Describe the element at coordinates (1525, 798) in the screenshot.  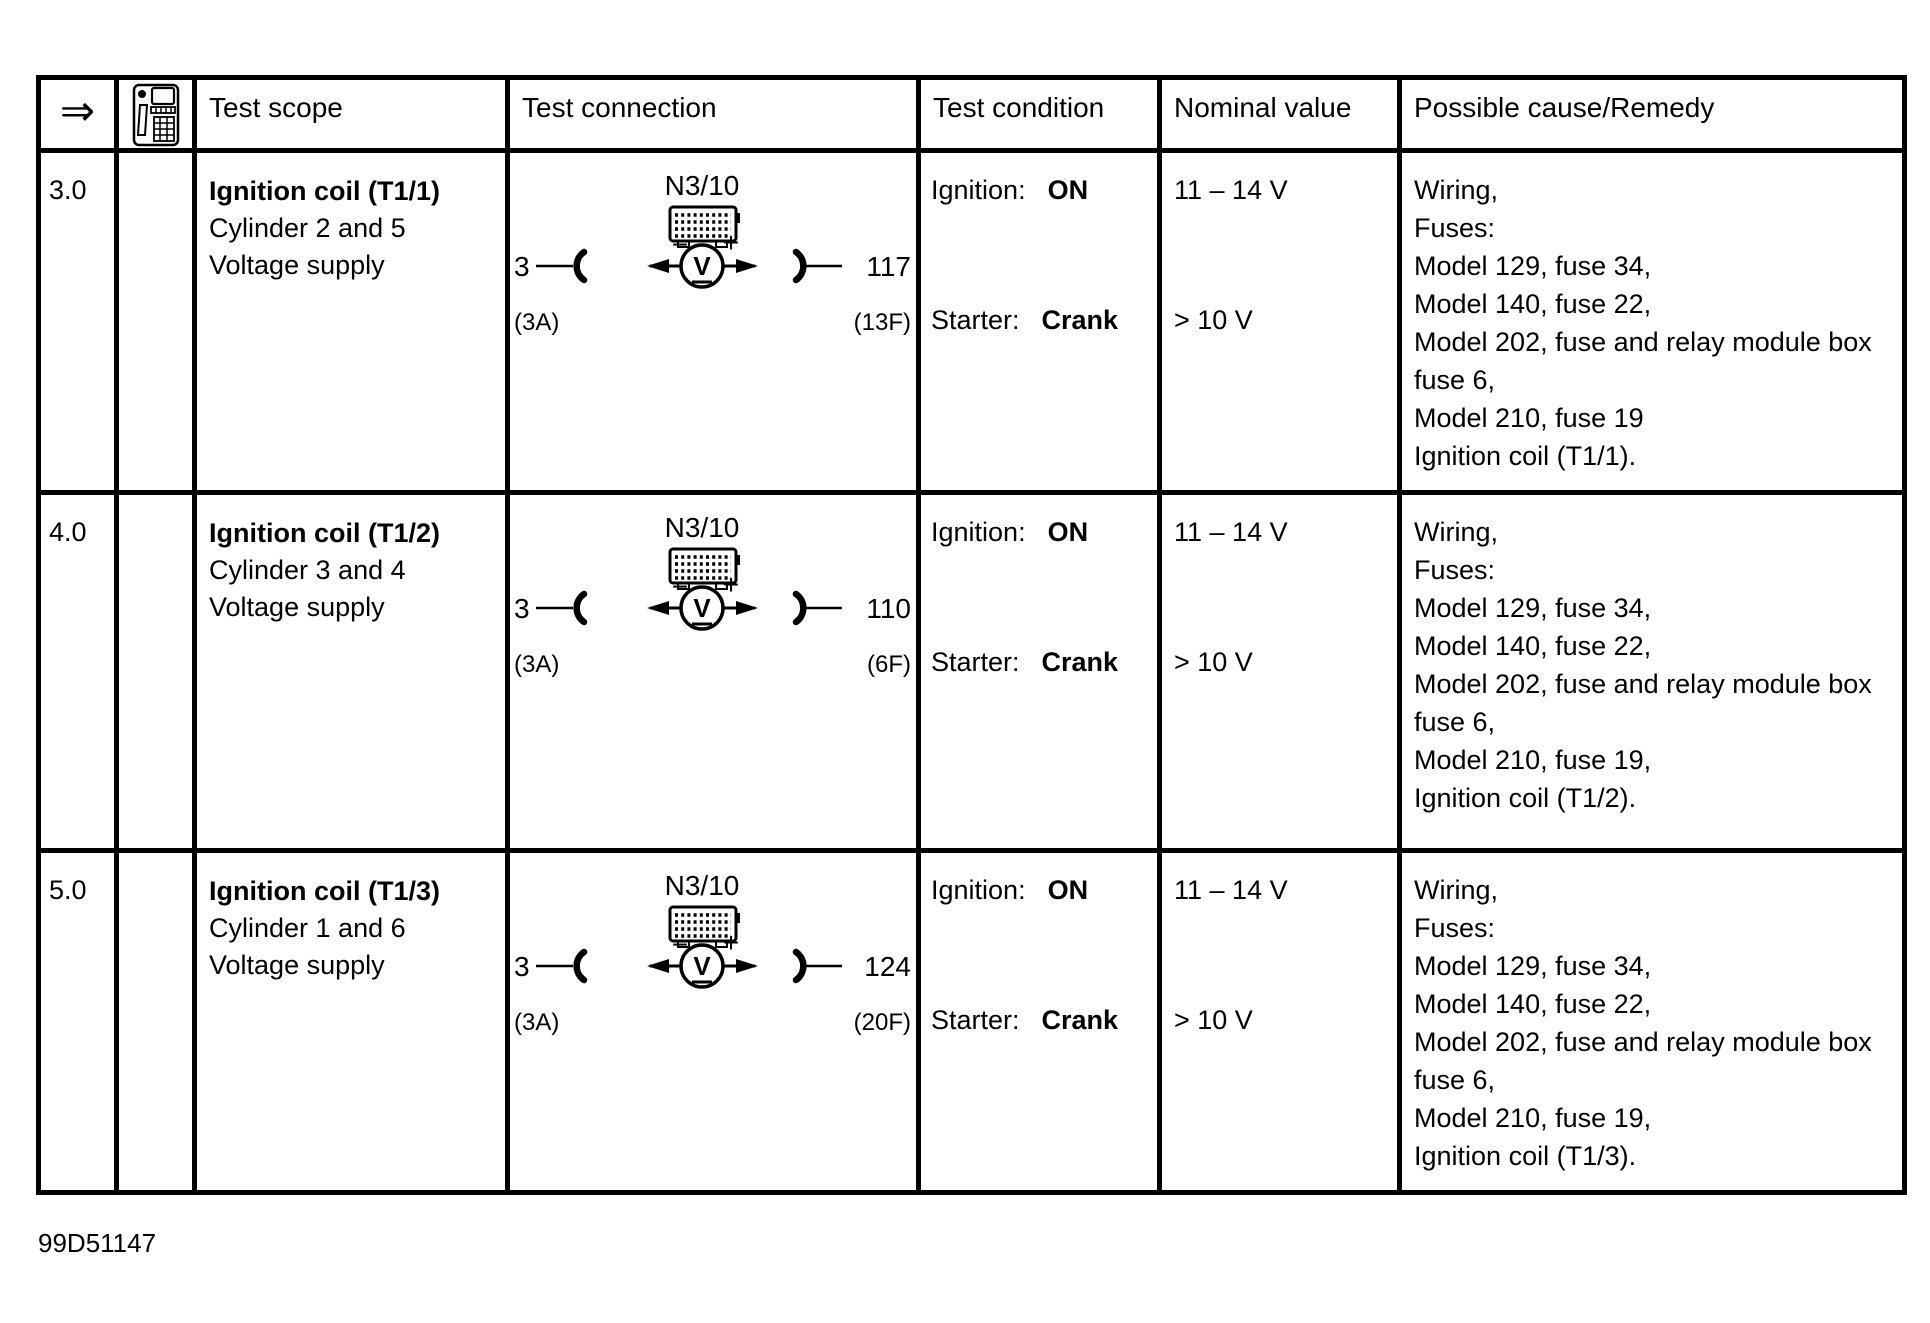
I see `remedy-line: Ignition coil (T1/2).` at that location.